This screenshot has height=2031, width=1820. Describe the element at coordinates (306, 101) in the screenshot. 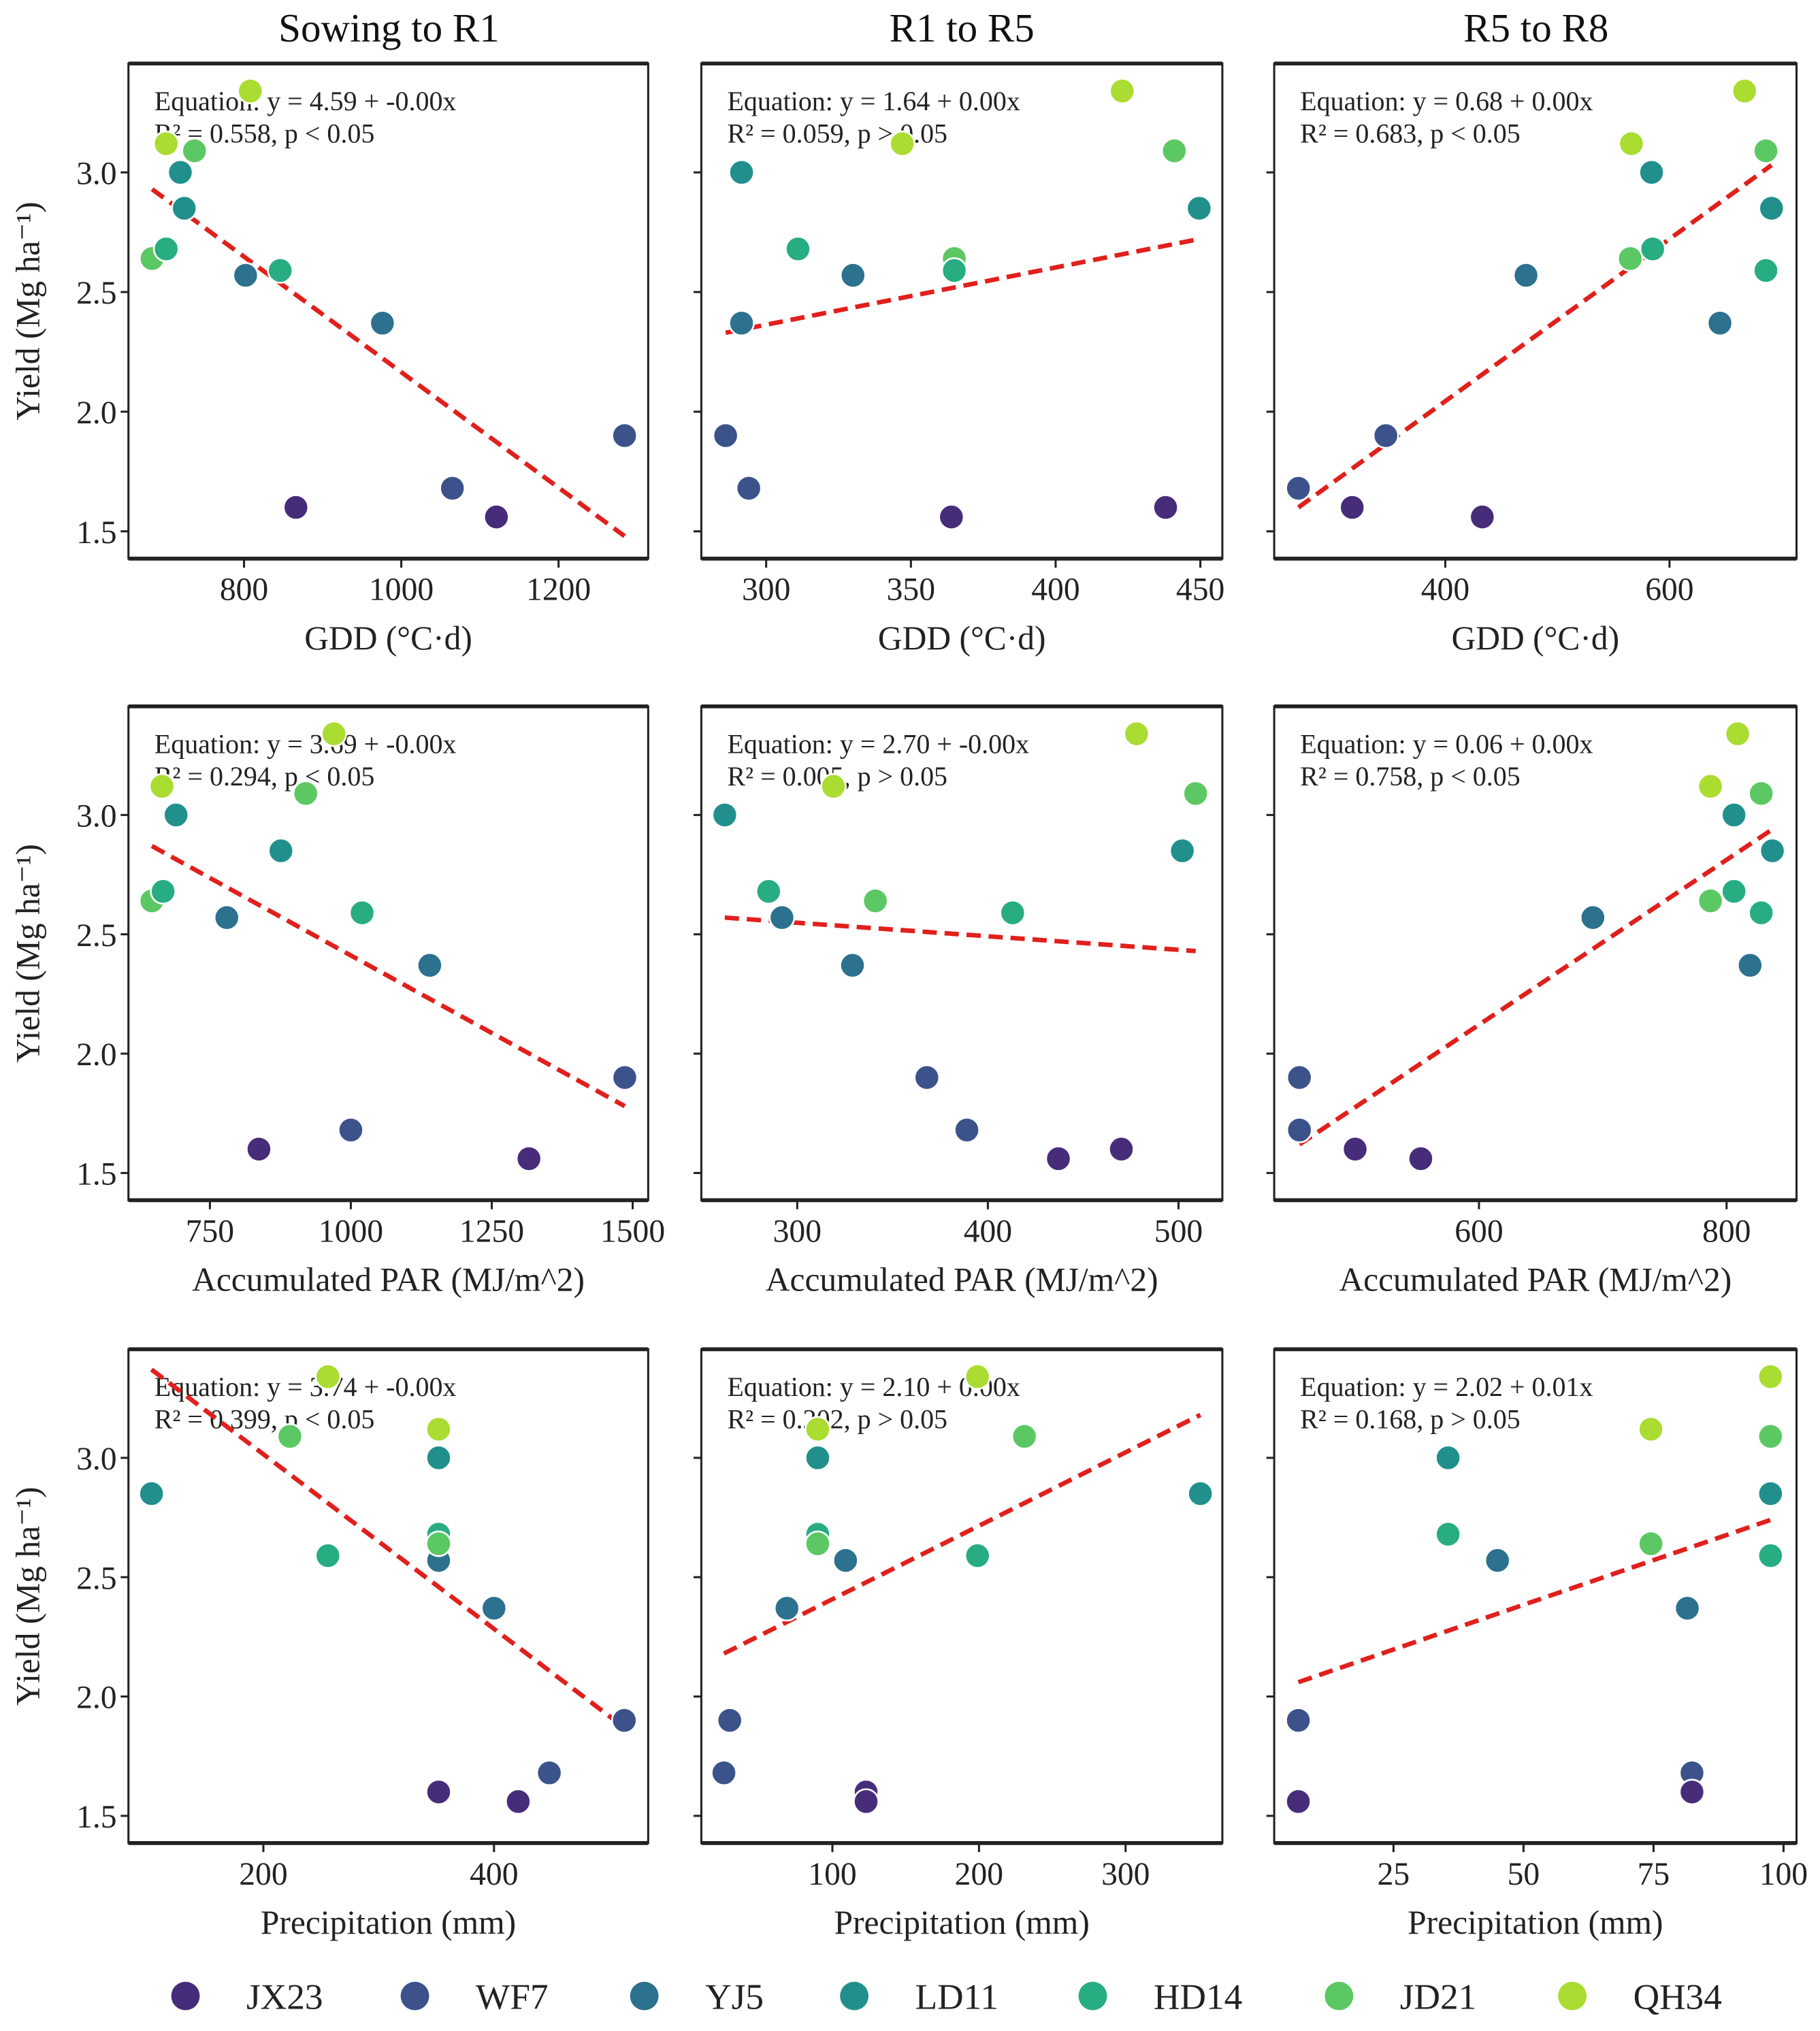

I see `equation-annotation: Equation: y = 4.59 + -0.00x` at that location.